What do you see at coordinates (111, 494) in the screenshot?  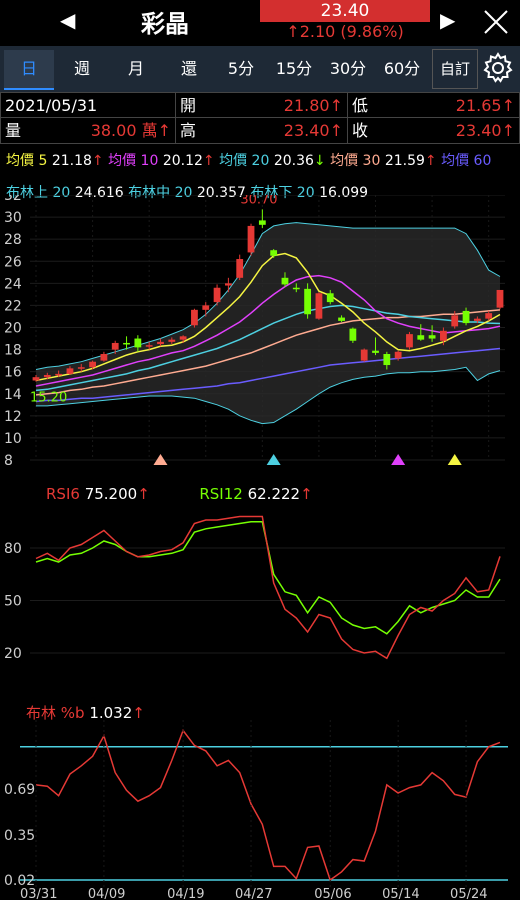 I see `rsi6-value: 75.200` at bounding box center [111, 494].